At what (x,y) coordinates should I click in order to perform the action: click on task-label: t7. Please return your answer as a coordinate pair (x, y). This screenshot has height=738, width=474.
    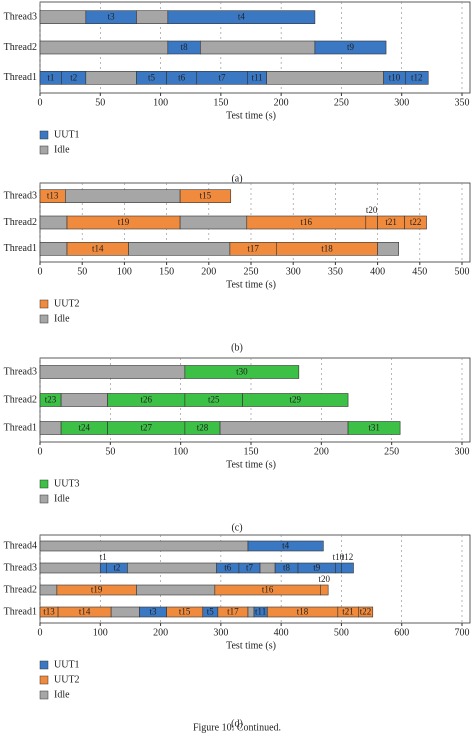
    Looking at the image, I should click on (250, 568).